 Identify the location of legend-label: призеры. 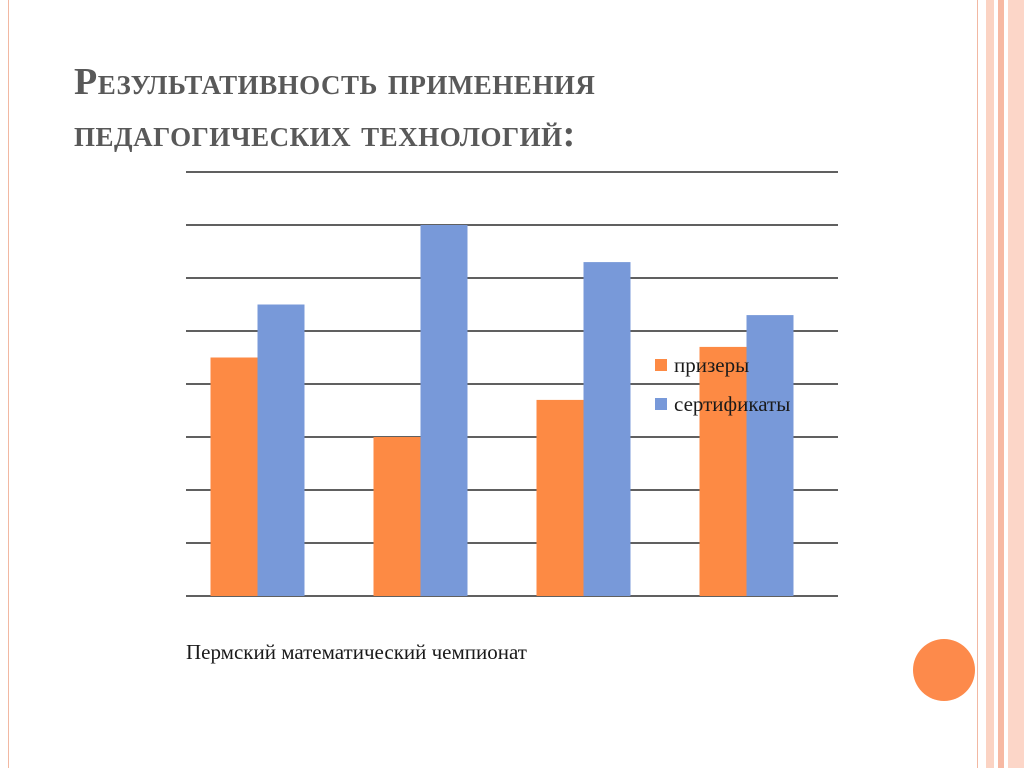
(711, 365).